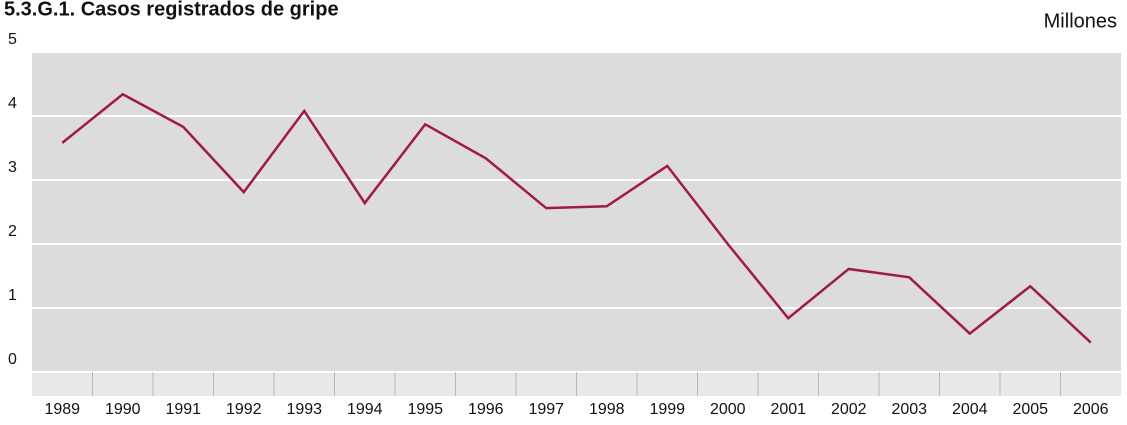 This screenshot has height=425, width=1127. Describe the element at coordinates (12, 103) in the screenshot. I see `y-tick-label: 4` at that location.